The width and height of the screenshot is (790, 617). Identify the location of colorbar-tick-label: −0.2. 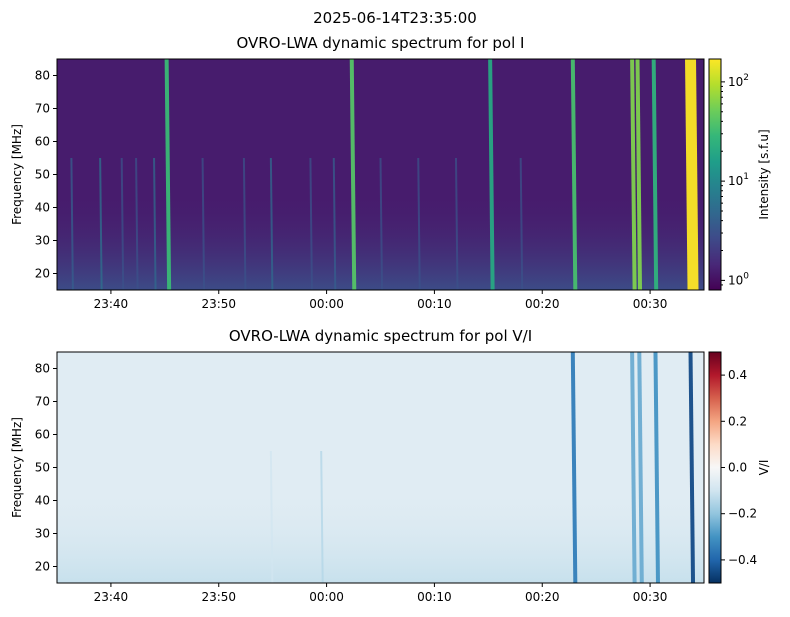
(742, 514).